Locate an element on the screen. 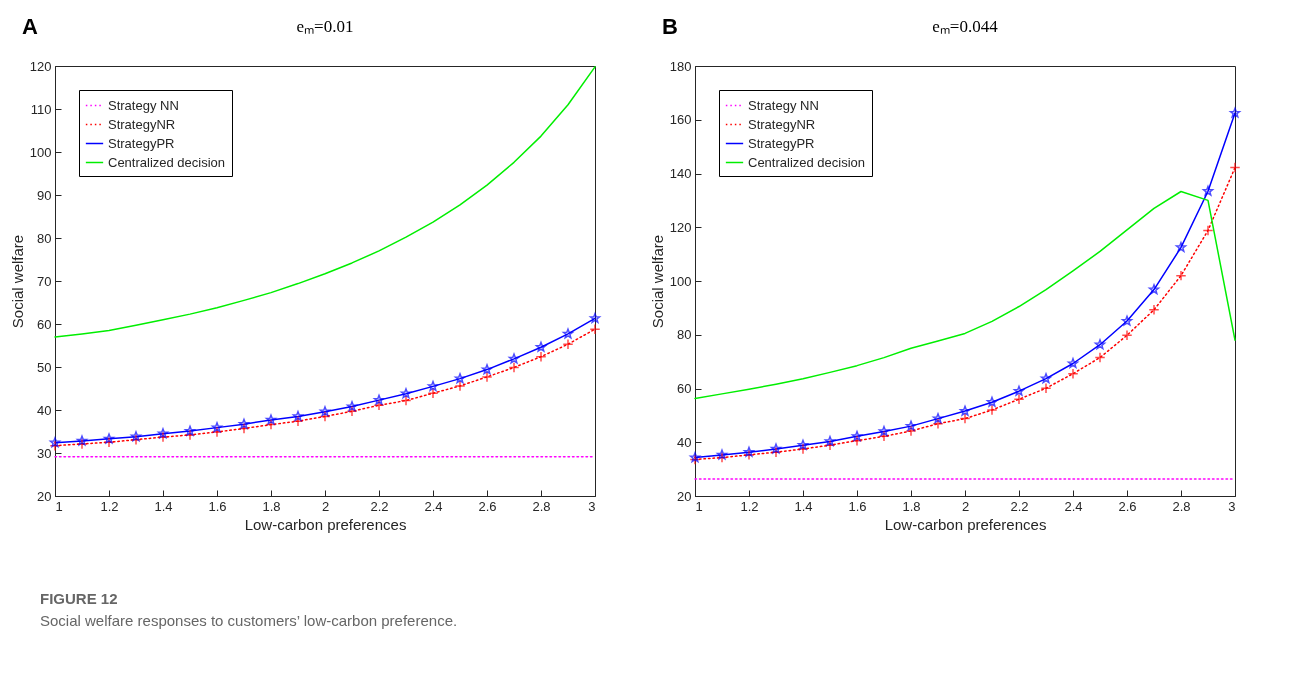 The width and height of the screenshot is (1290, 675). legend-label: Strategy NN is located at coordinates (143, 105).